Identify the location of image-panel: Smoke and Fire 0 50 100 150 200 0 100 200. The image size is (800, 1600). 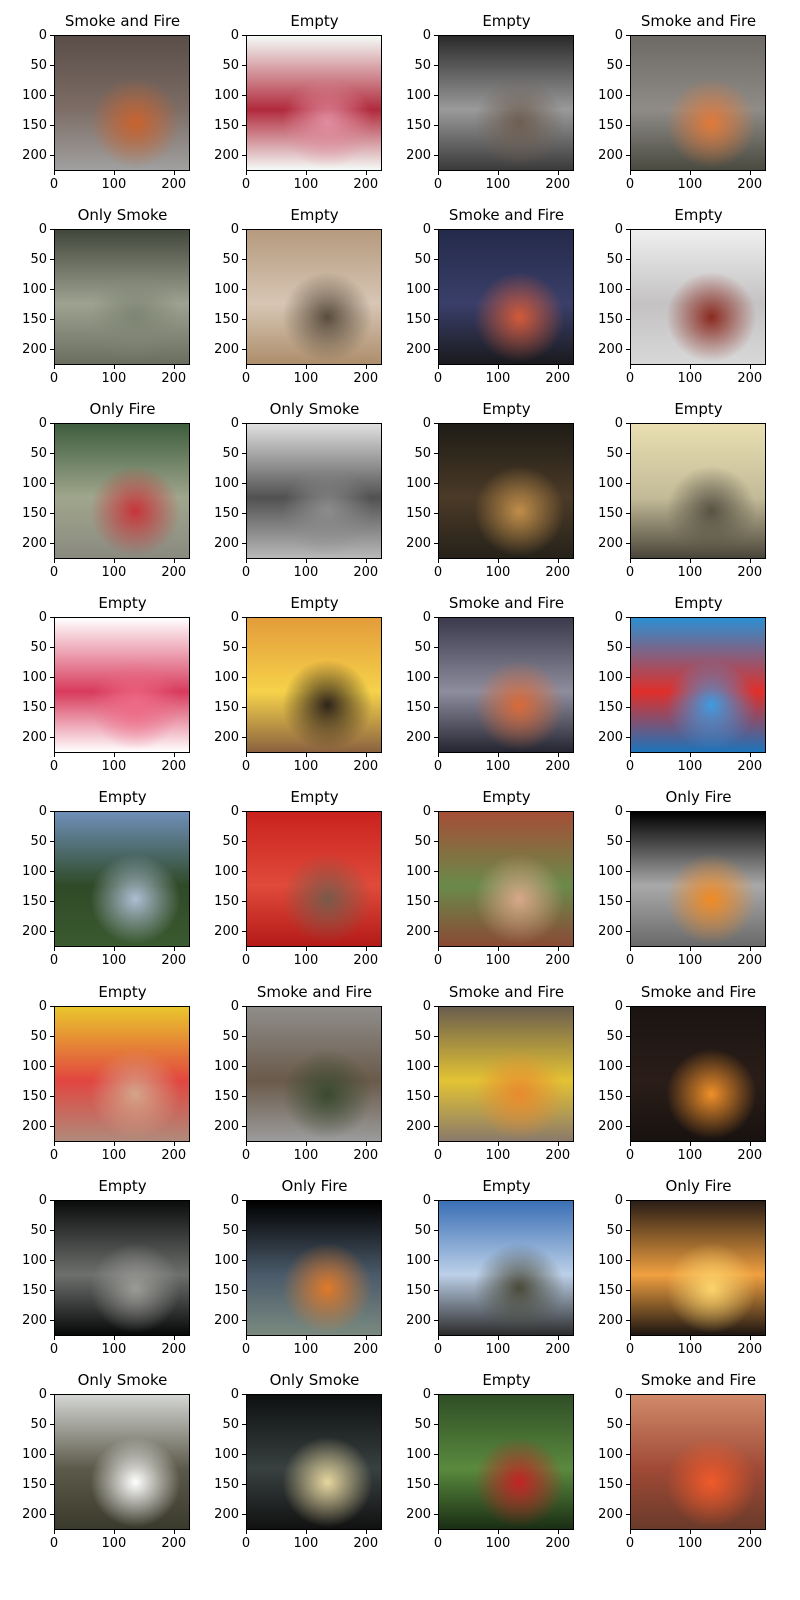
(671, 1066).